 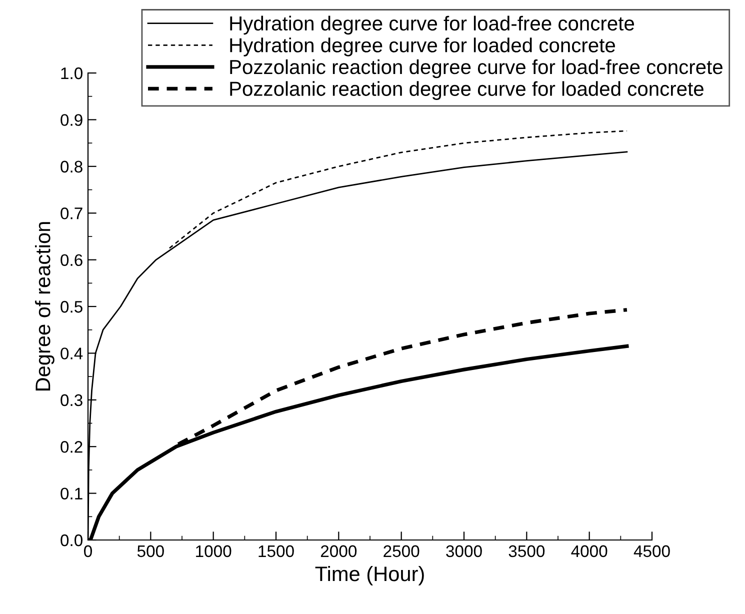 What do you see at coordinates (71, 494) in the screenshot?
I see `y-tick-label: 0.1` at bounding box center [71, 494].